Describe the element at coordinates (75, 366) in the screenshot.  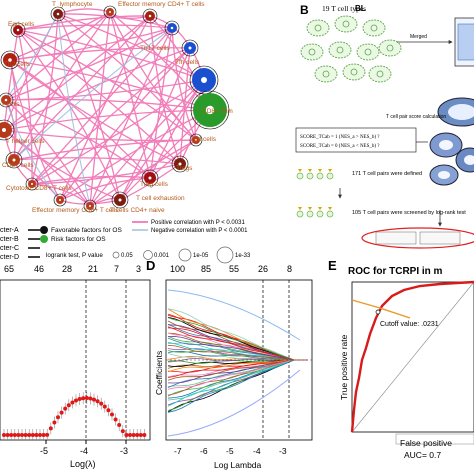
I see `panel-c-cv-plot: 65 46 28 21 7 3 -5 -4 -3 Log(λ)` at that location.